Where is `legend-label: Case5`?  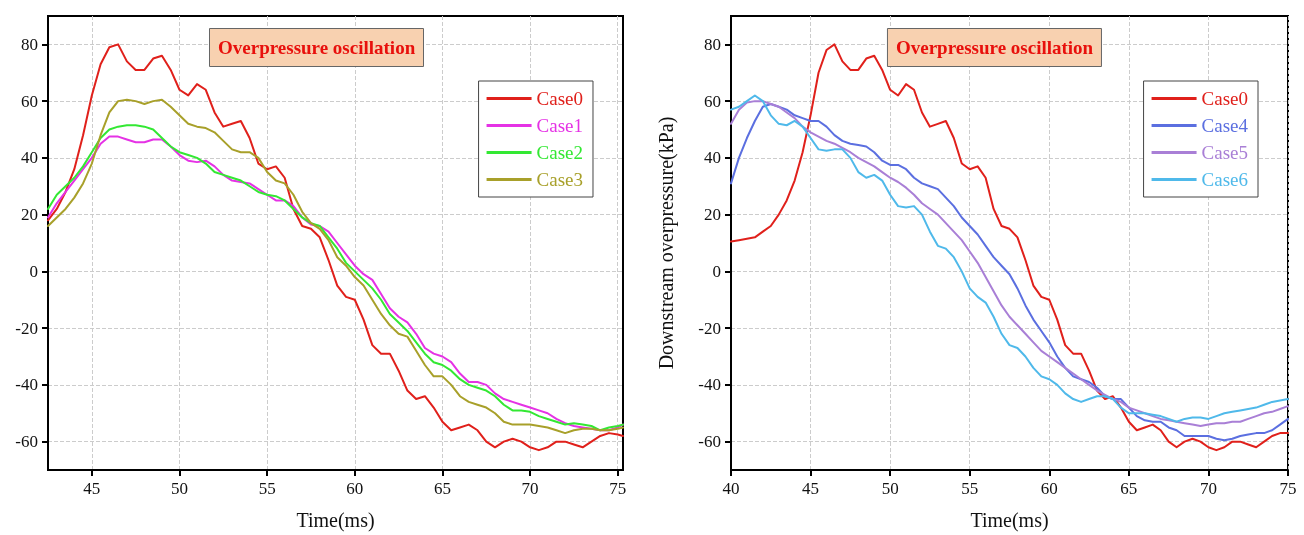
legend-label: Case5 is located at coordinates (1224, 152).